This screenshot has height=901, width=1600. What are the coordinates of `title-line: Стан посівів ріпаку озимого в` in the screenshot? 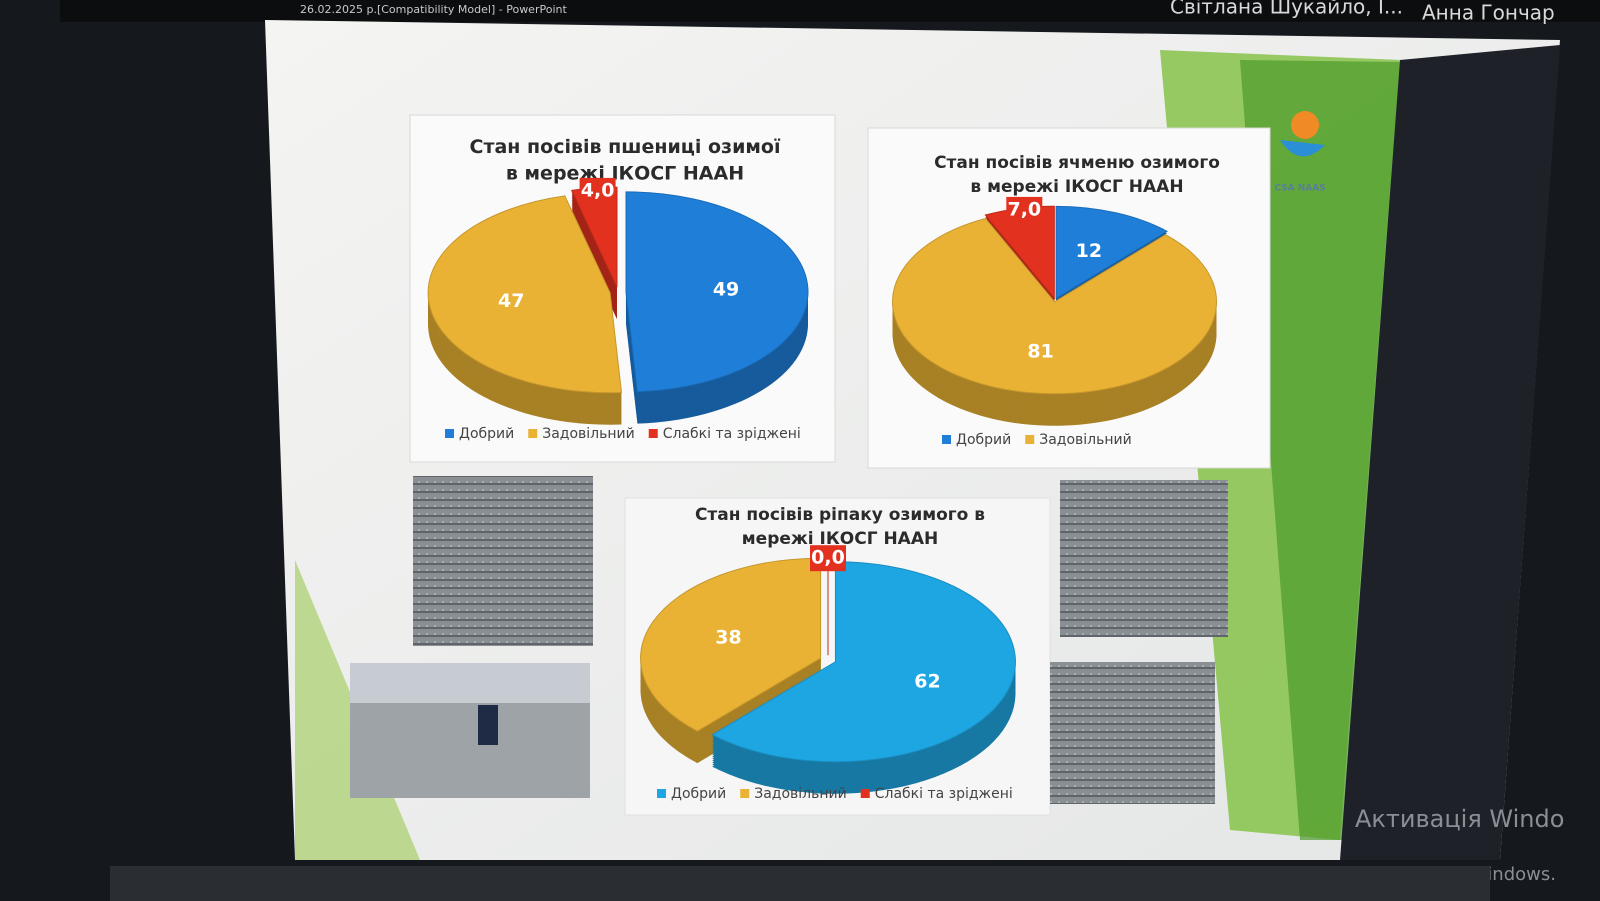 It's located at (840, 515).